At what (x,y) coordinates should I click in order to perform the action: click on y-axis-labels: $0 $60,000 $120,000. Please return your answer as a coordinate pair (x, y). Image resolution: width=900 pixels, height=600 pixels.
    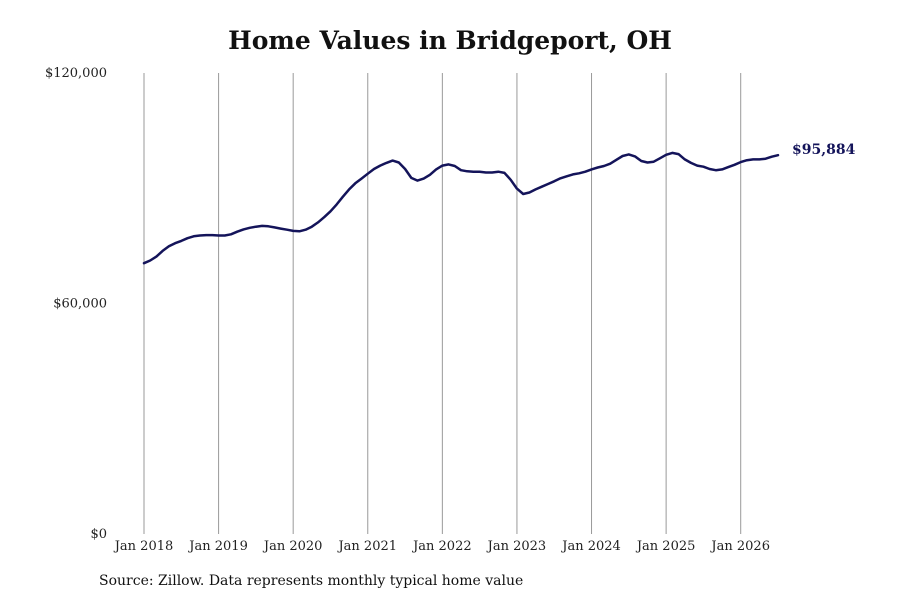
    Looking at the image, I should click on (76, 304).